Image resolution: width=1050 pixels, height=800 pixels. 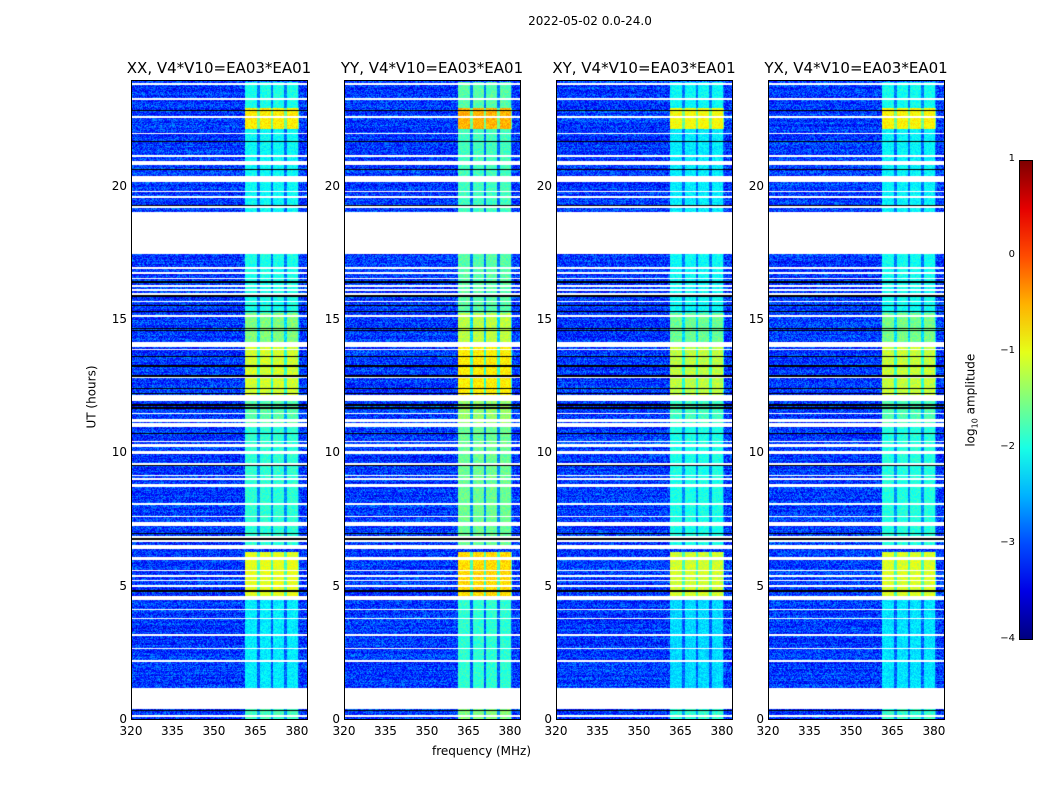 What do you see at coordinates (1011, 254) in the screenshot?
I see `colorbar-tick-label: 0` at bounding box center [1011, 254].